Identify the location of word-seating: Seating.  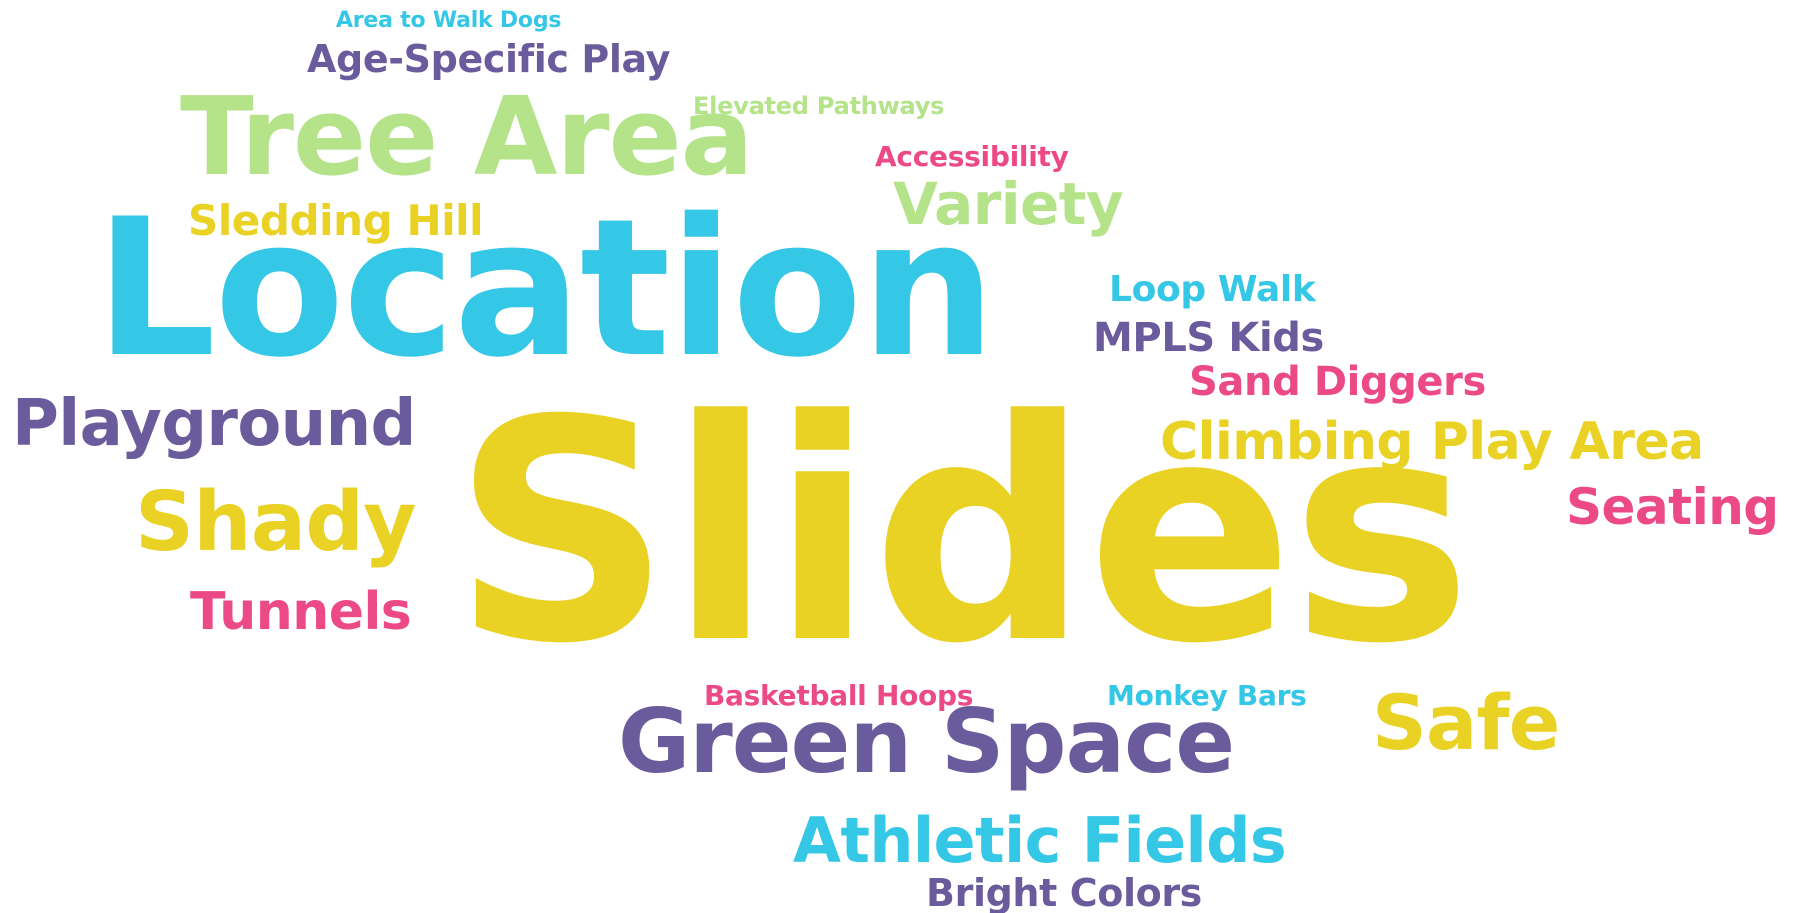
(1672, 507).